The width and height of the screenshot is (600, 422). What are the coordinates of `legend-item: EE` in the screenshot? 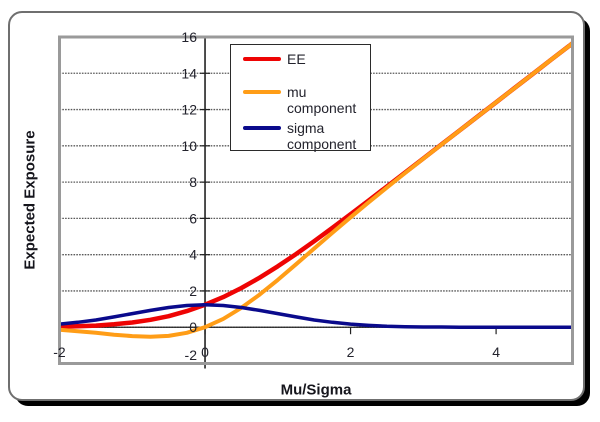 It's located at (303, 59).